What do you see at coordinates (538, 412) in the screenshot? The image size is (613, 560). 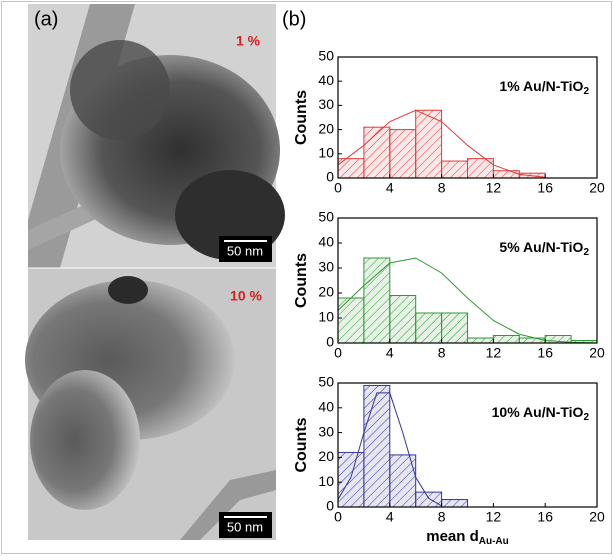 I see `chart-title-main: 10% Au/N-TiO` at bounding box center [538, 412].